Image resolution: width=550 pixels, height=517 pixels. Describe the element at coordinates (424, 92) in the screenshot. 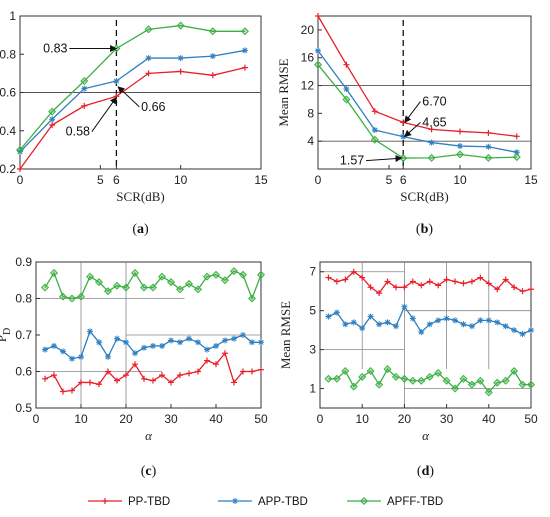

I see `plot-frame-b` at that location.